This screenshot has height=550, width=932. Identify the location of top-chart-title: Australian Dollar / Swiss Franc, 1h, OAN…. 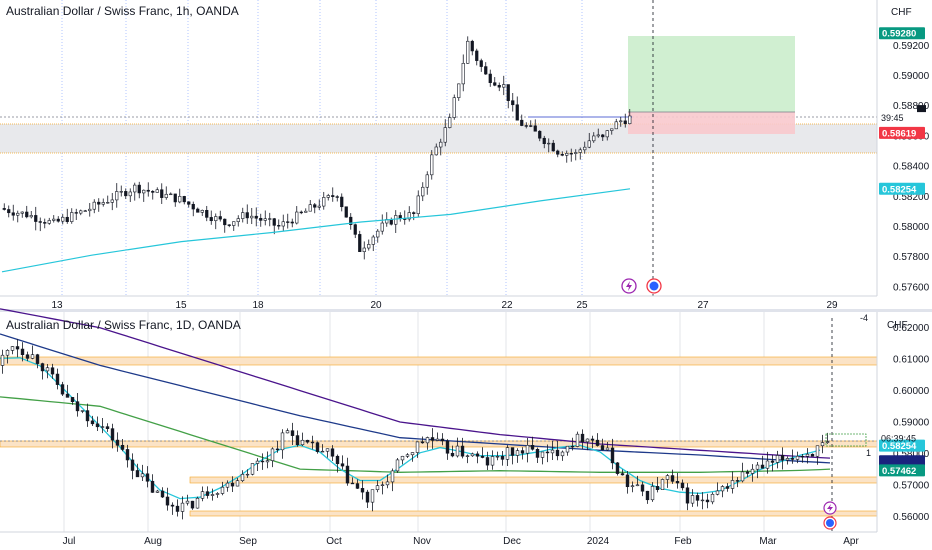
(122, 11).